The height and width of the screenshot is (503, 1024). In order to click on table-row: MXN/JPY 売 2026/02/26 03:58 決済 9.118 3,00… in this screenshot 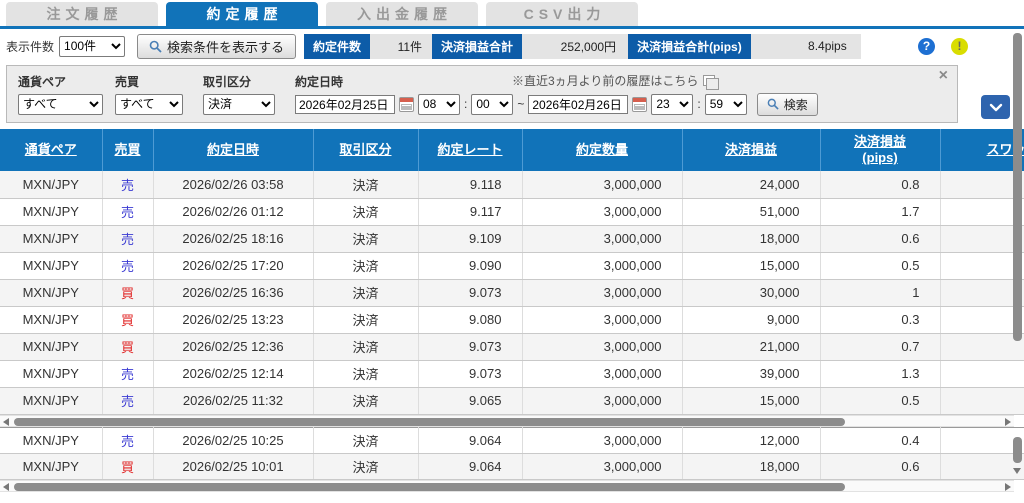, I will do `click(512, 185)`.